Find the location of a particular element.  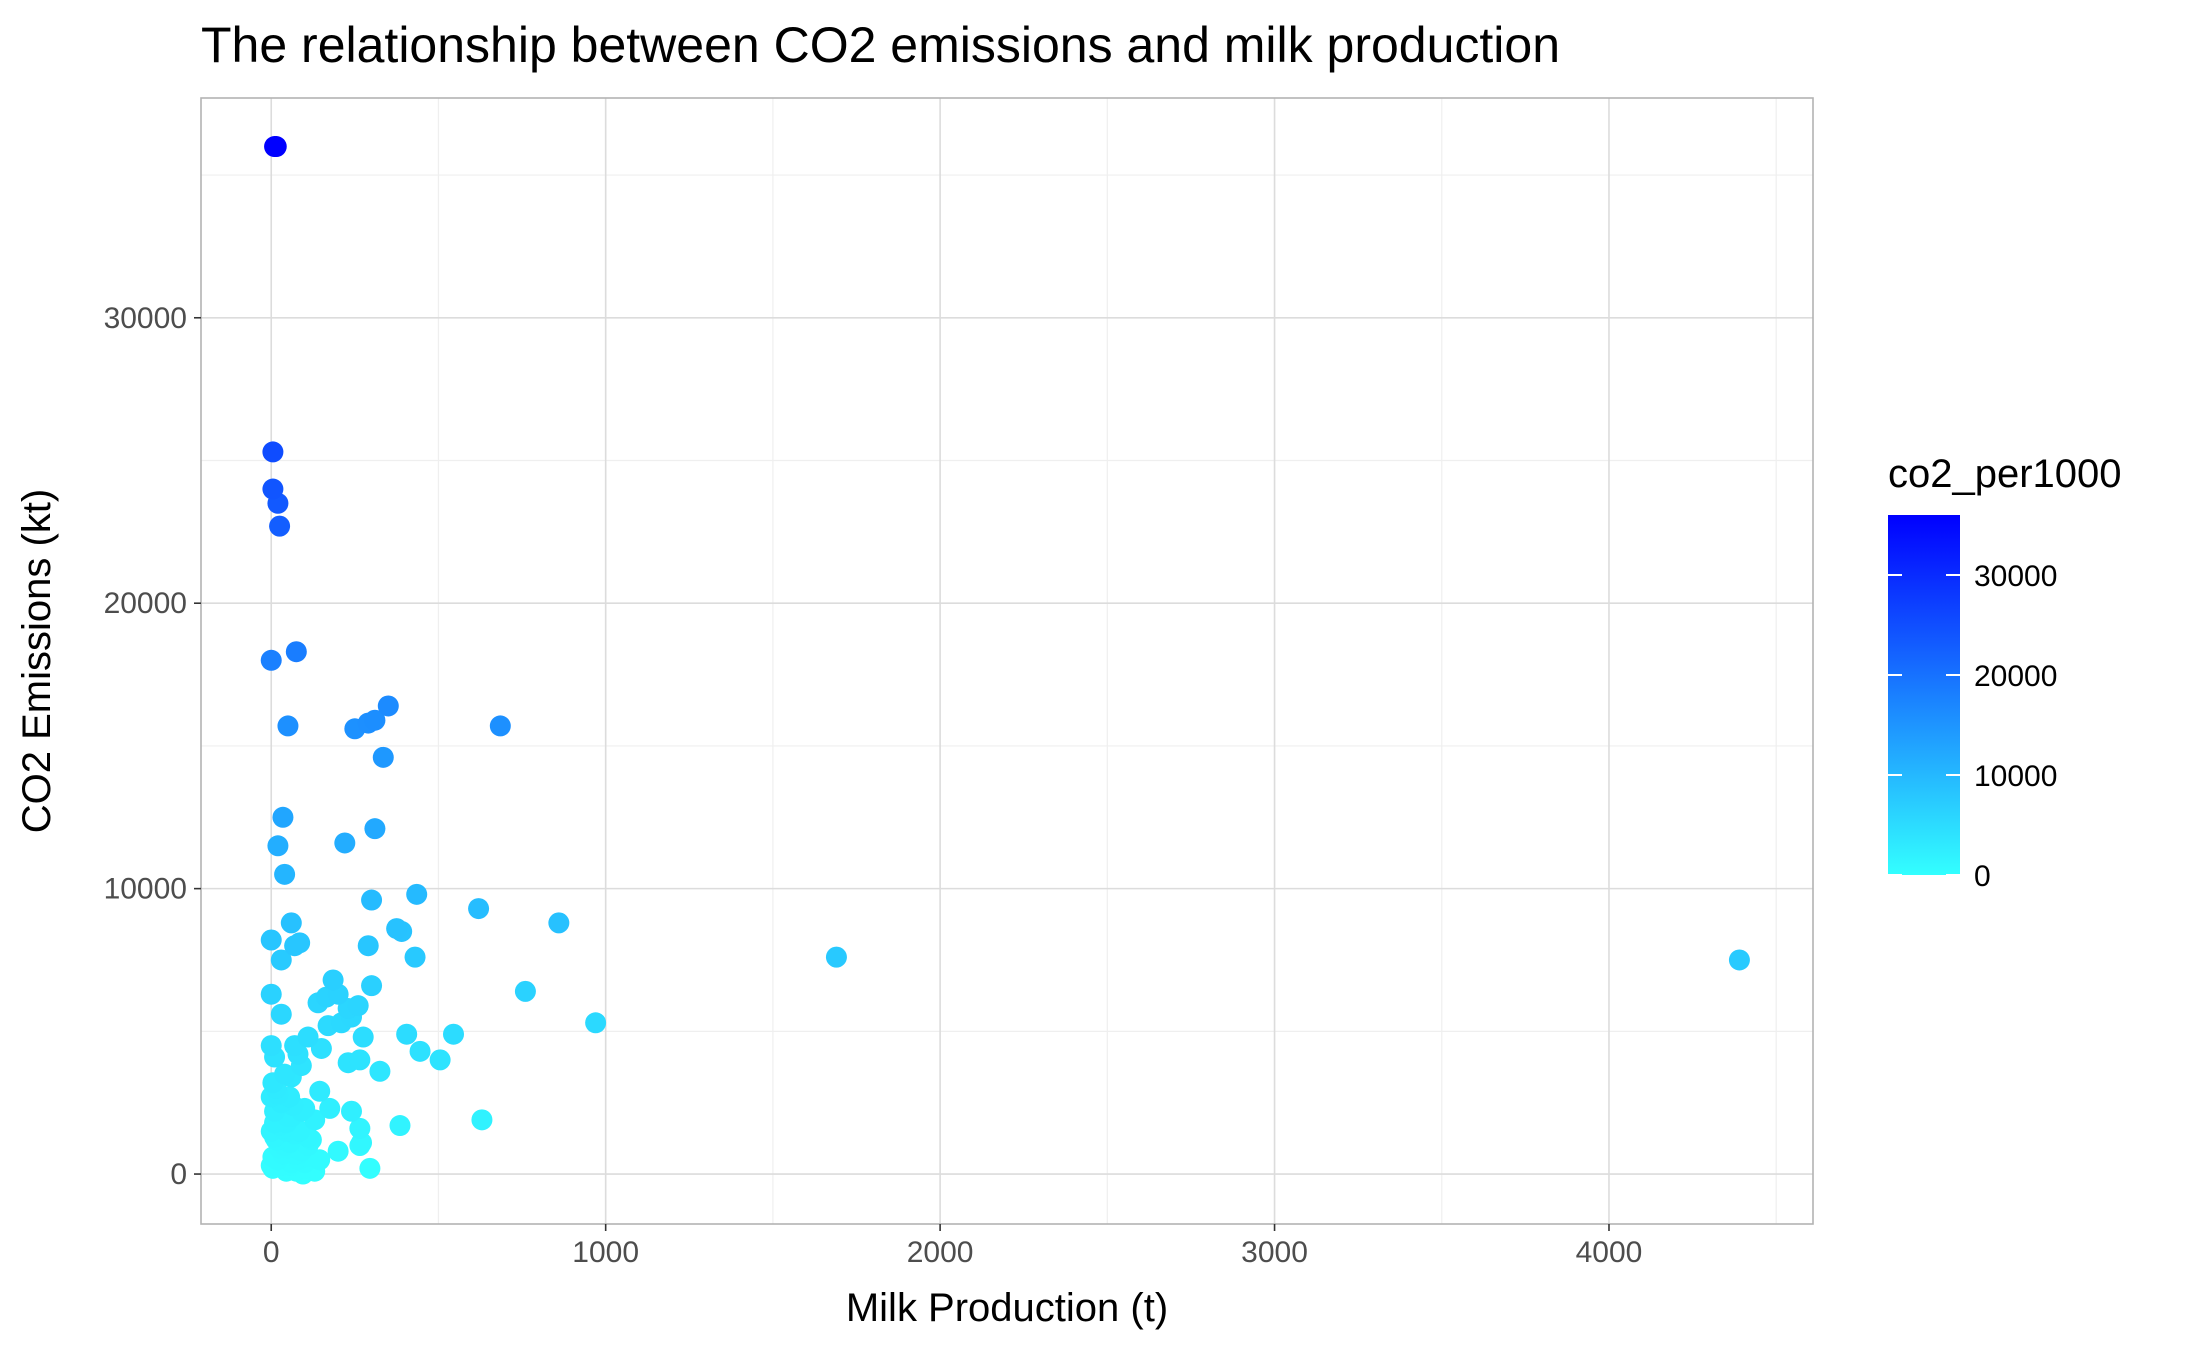

legend-tick-label: 20000 is located at coordinates (2015, 676).